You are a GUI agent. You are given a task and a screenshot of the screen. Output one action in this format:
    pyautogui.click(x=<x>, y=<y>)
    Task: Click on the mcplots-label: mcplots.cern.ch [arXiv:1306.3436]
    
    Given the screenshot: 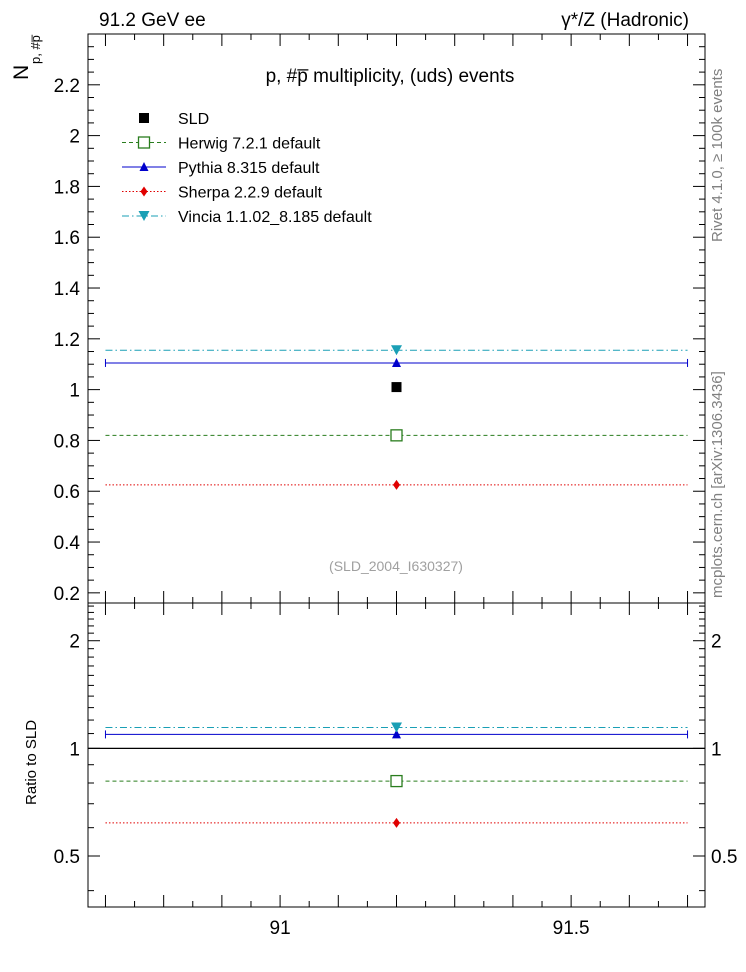 What is the action you would take?
    pyautogui.click(x=717, y=484)
    